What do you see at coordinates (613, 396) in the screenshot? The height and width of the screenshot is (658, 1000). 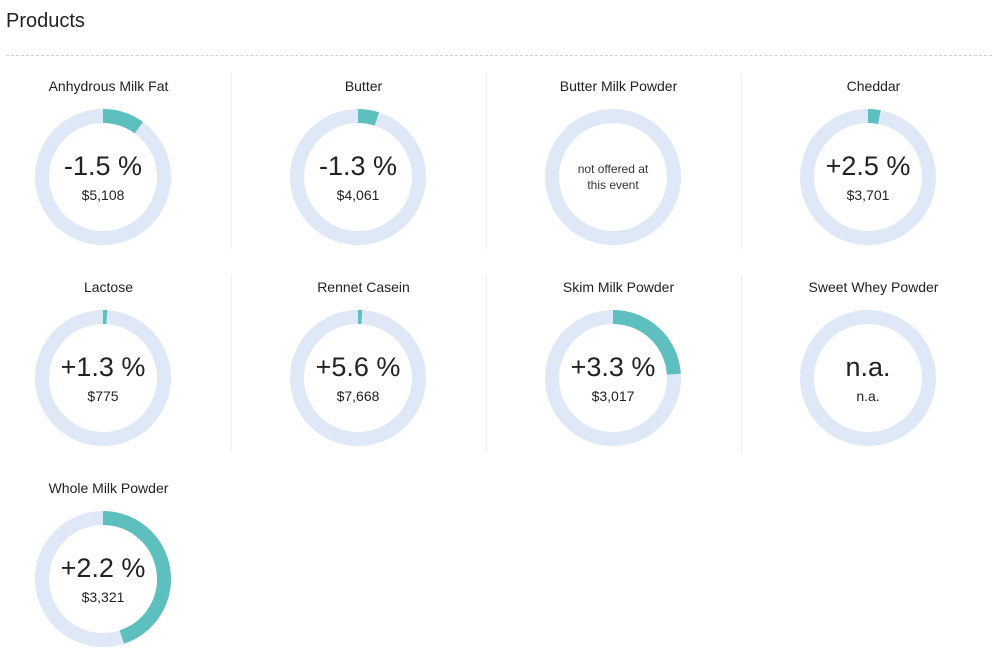 I see `price-value: $3,017` at bounding box center [613, 396].